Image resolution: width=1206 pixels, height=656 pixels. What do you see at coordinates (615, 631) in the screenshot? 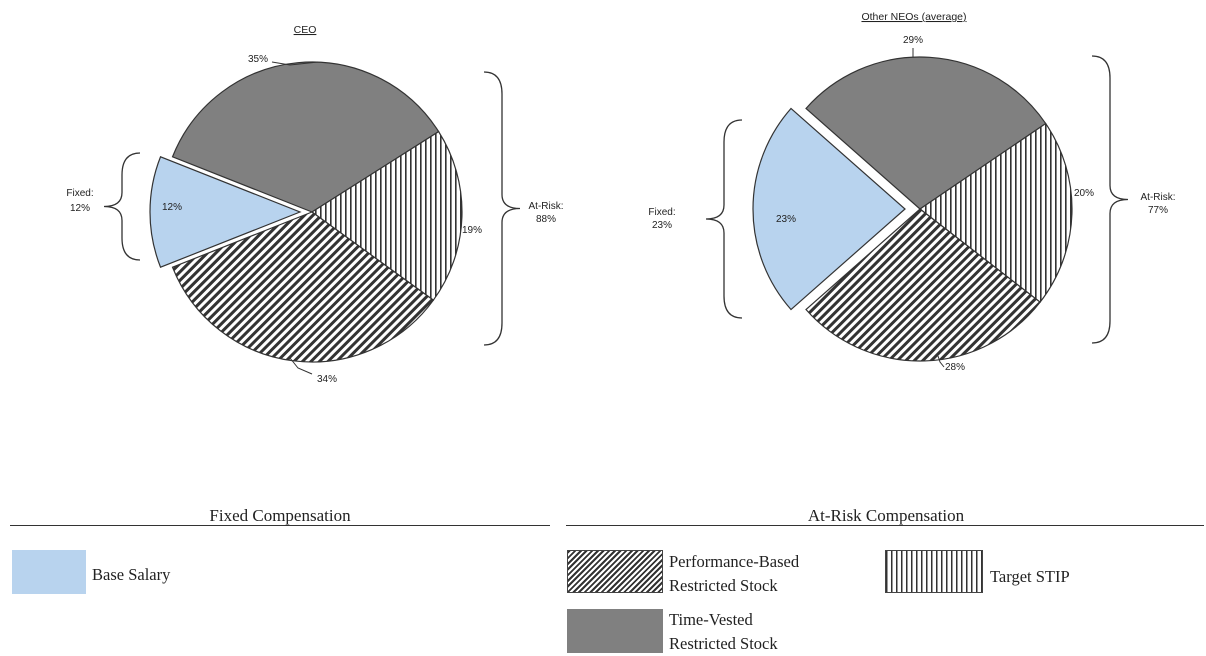
I see `time-vested-restricted-stock-swatch` at bounding box center [615, 631].